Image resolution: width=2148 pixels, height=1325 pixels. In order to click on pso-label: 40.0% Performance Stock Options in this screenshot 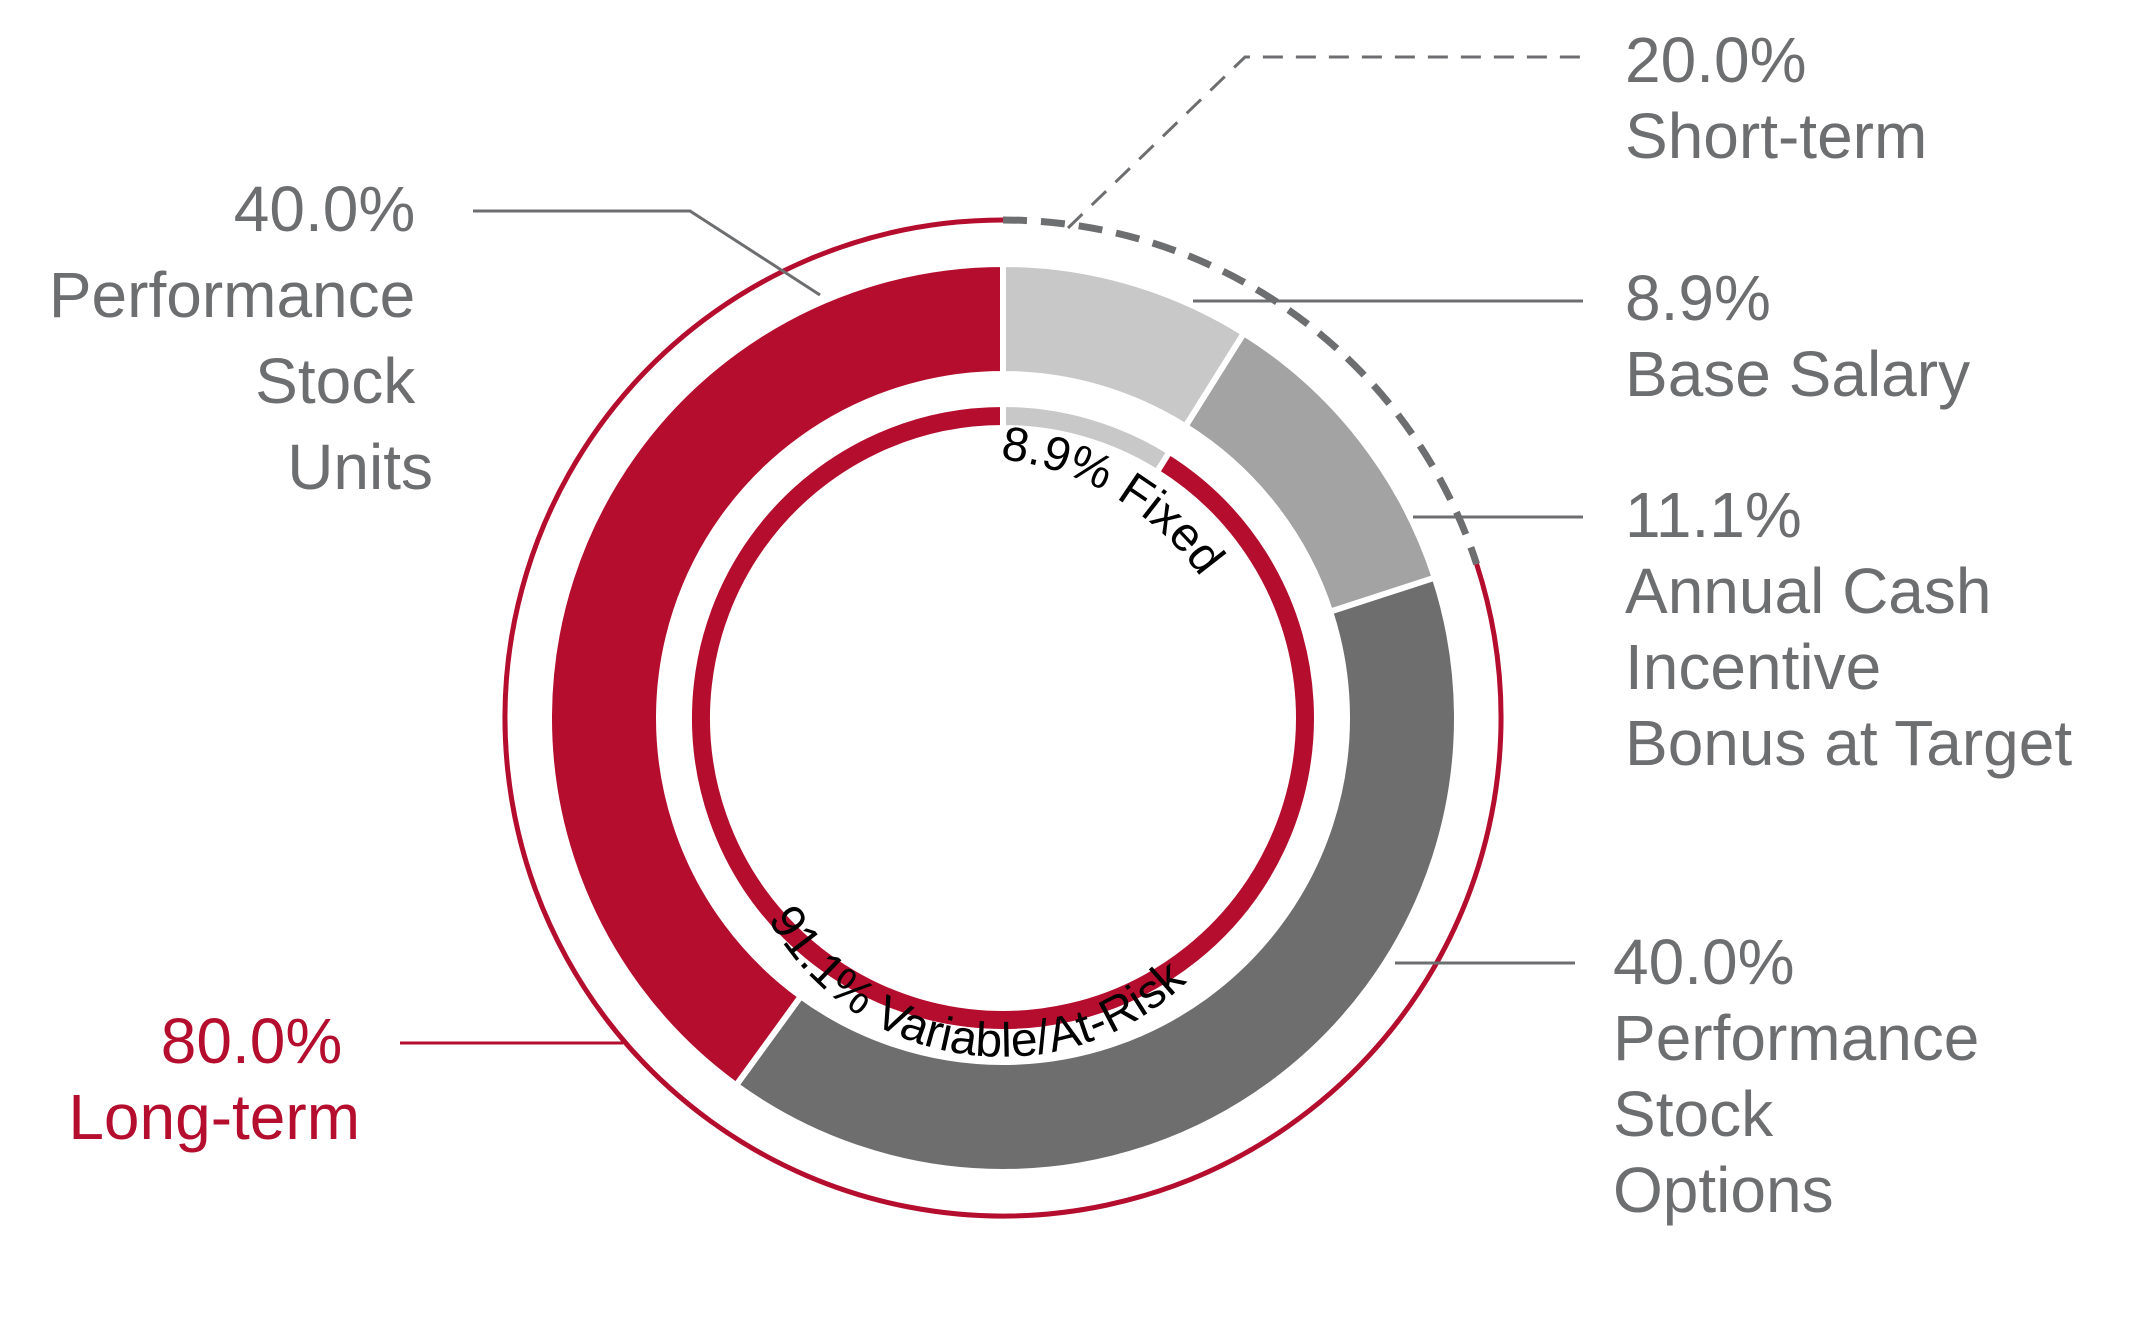, I will do `click(1805, 1076)`.